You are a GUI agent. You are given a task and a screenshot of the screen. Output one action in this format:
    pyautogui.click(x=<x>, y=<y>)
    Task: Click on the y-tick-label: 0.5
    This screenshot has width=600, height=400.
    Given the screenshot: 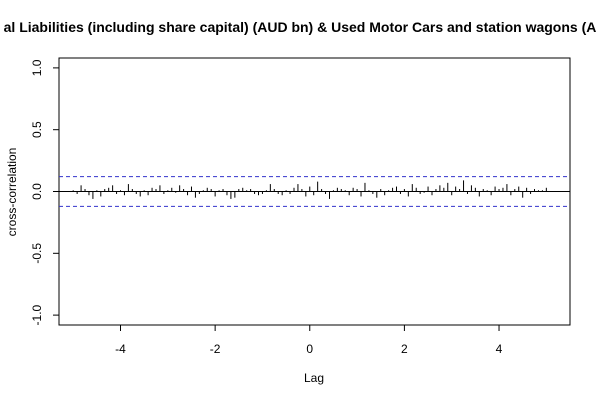 What is the action you would take?
    pyautogui.click(x=37, y=129)
    